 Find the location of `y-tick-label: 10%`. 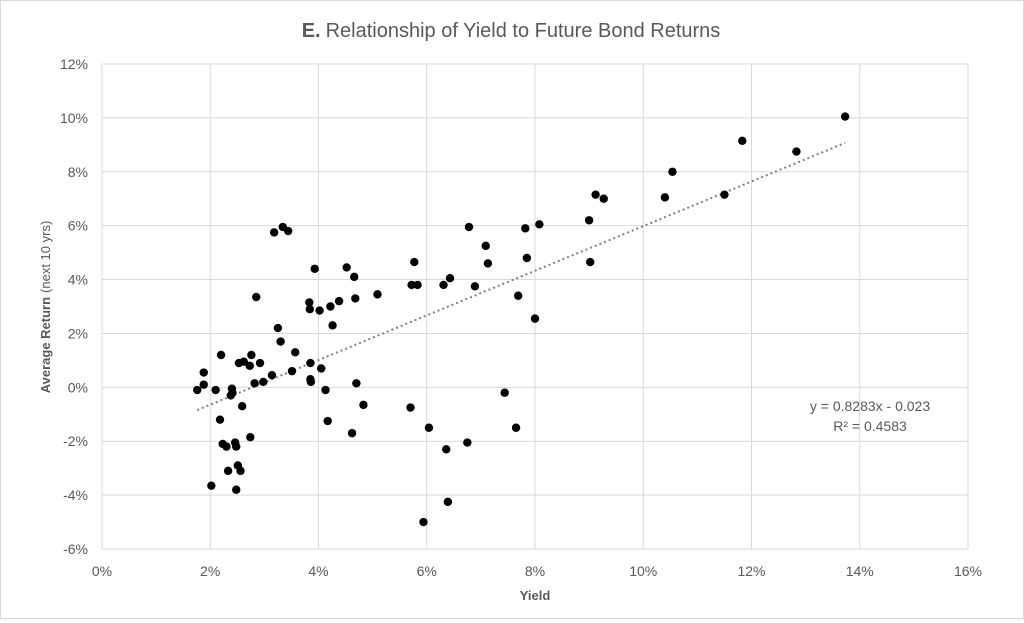

y-tick-label: 10% is located at coordinates (74, 118).